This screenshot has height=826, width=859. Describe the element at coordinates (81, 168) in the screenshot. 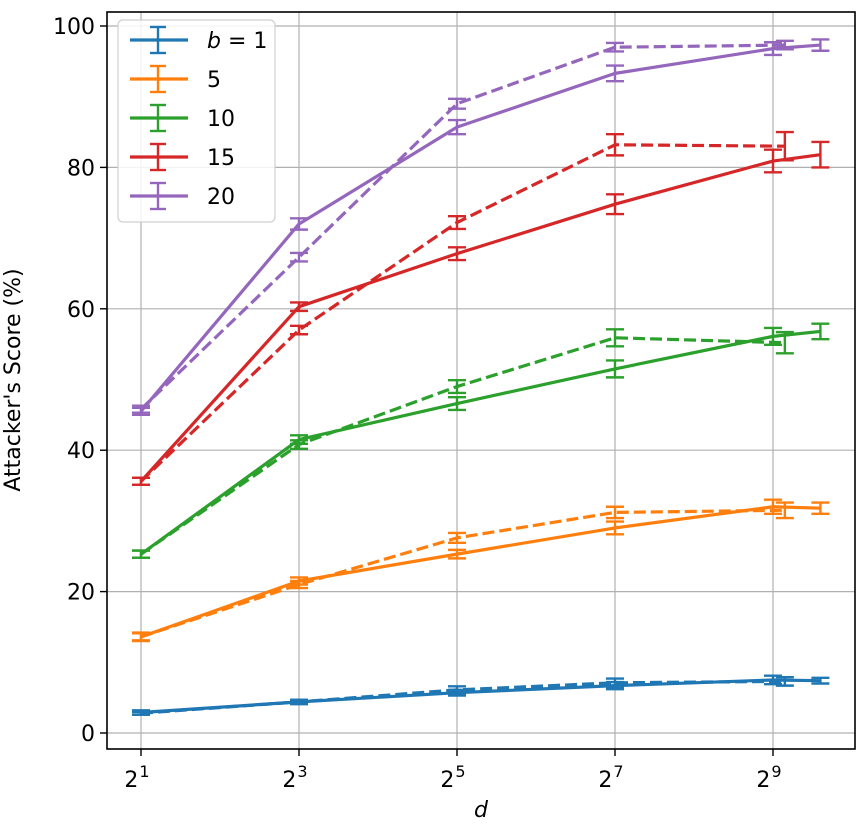

I see `y-tick-label: 80` at that location.